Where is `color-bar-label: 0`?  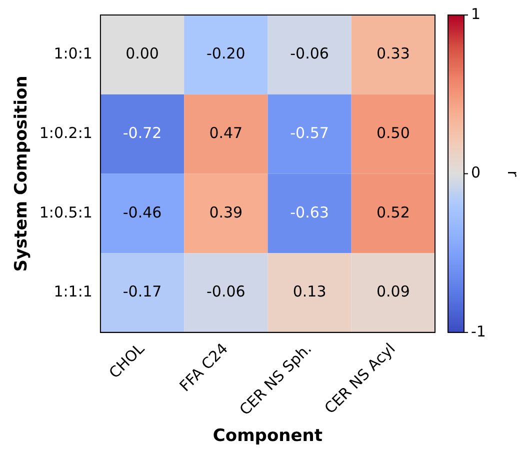 color-bar-label: 0 is located at coordinates (476, 173).